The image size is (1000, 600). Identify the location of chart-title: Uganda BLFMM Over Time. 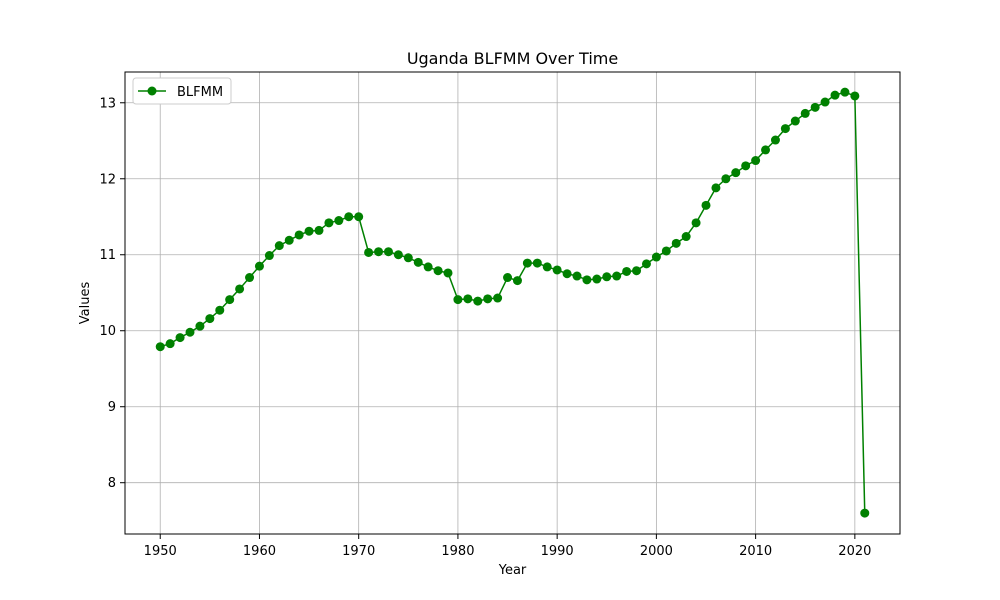
(512, 58).